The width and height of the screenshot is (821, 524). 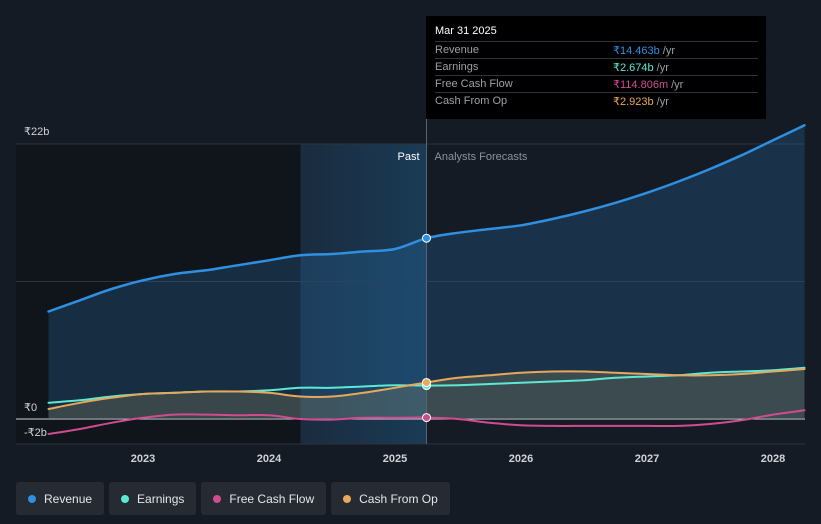 I want to click on y-tick-label: ₹0, so click(x=30, y=408).